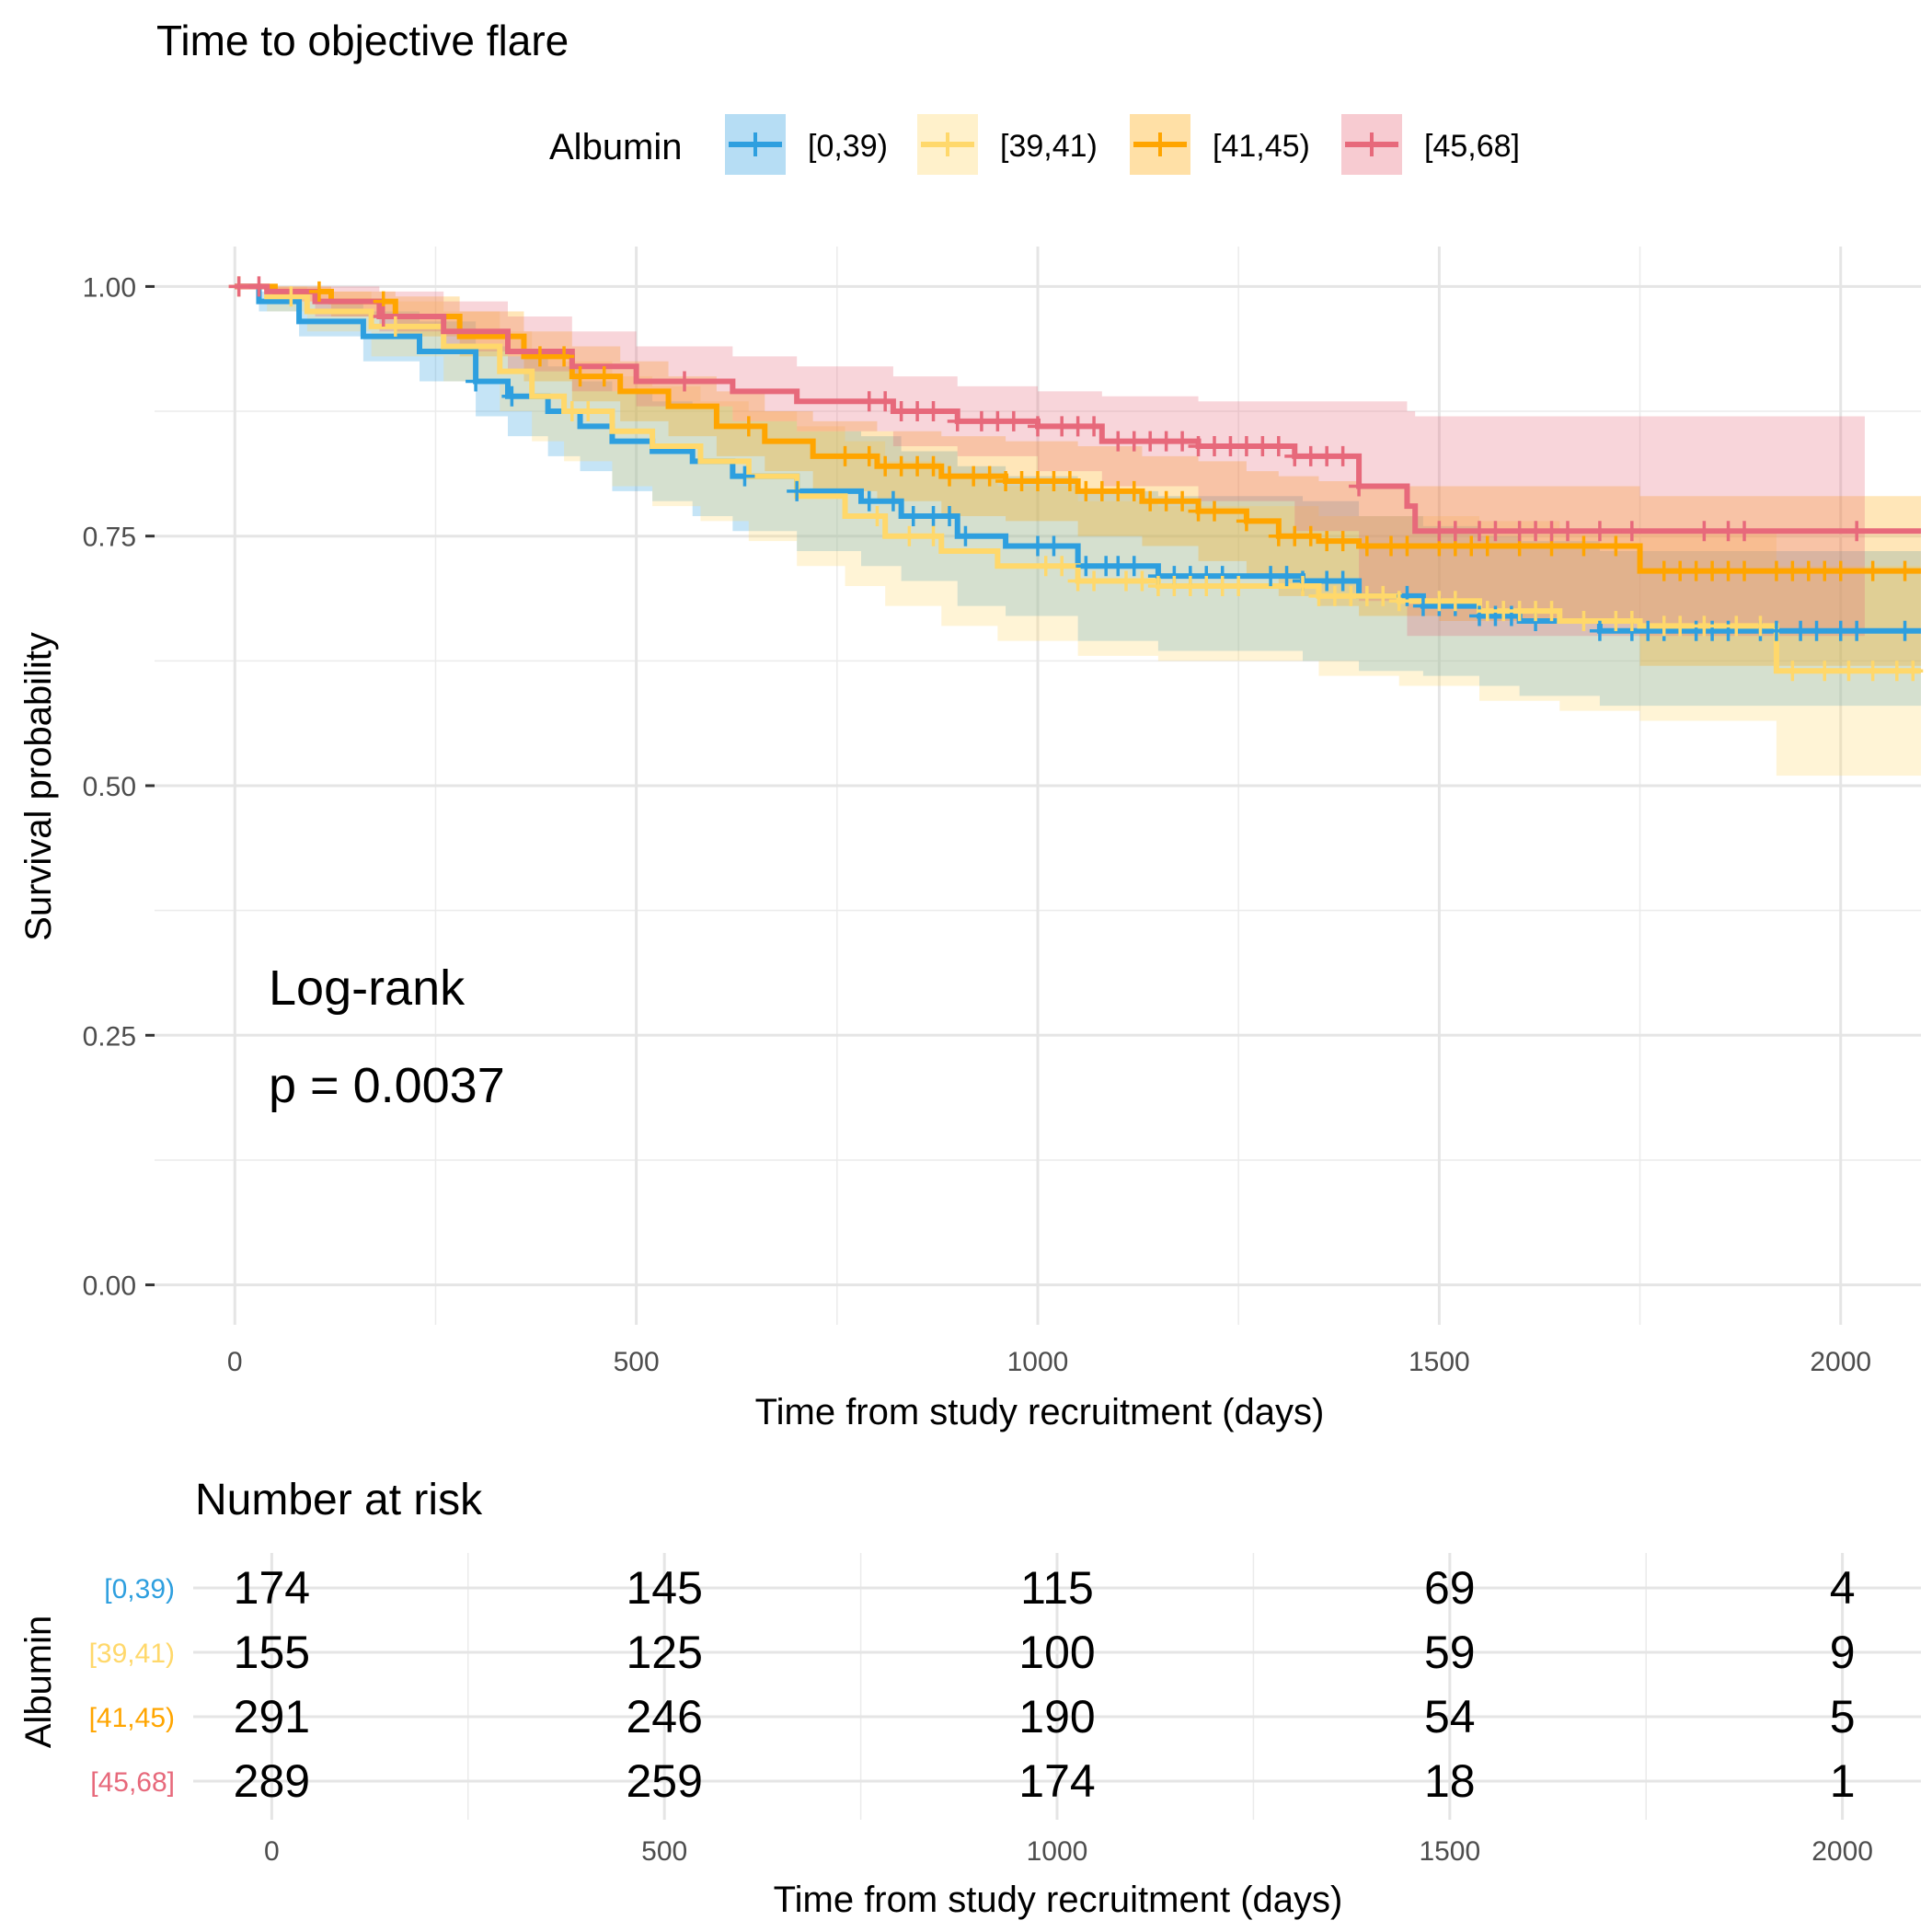  What do you see at coordinates (109, 1286) in the screenshot?
I see `y-tick-label: 0.00` at bounding box center [109, 1286].